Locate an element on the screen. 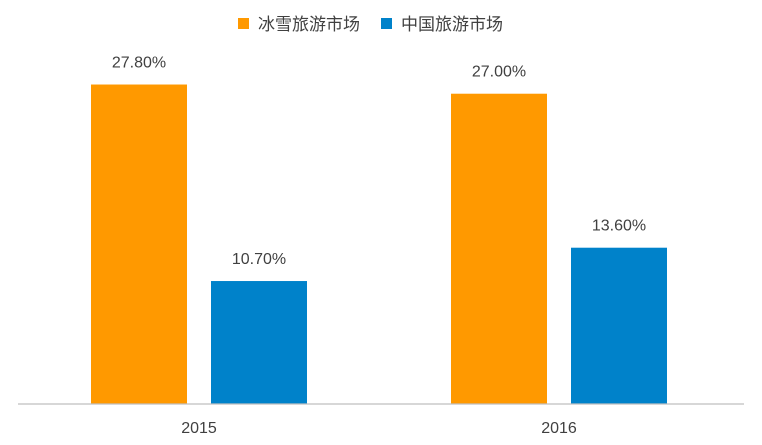 Image resolution: width=762 pixels, height=445 pixels. data-label-2015-series-2: 10.70% is located at coordinates (259, 259).